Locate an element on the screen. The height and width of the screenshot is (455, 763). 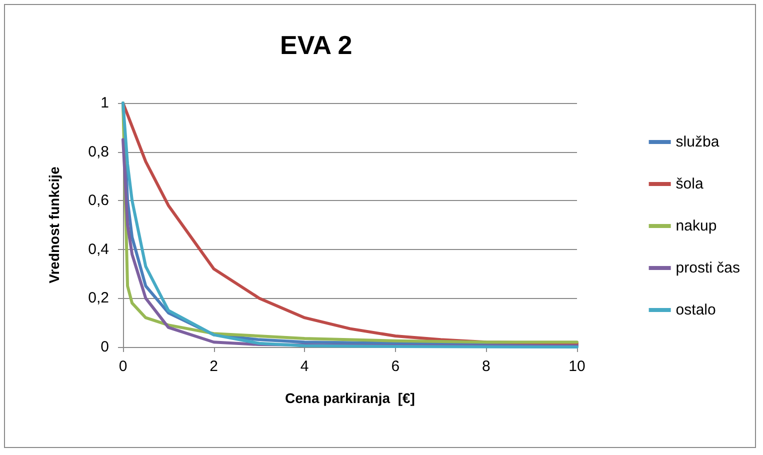
y-axis-title: Vrednost funkcije is located at coordinates (54, 225).